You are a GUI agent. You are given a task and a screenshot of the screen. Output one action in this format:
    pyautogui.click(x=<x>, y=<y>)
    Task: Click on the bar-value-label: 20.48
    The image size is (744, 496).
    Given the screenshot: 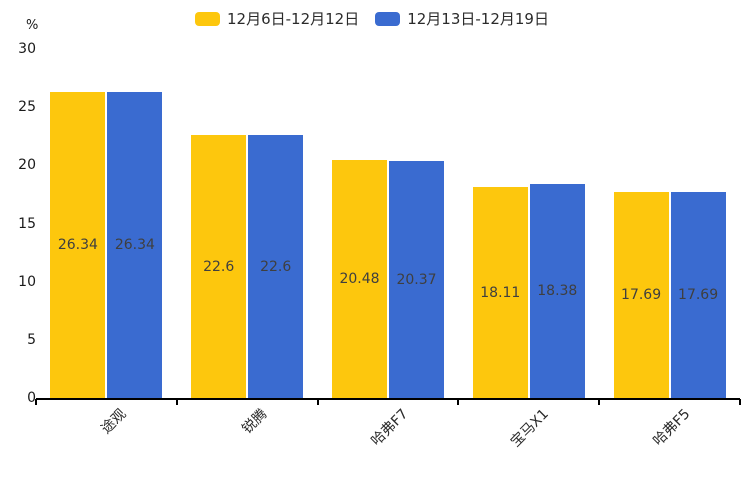 What is the action you would take?
    pyautogui.click(x=359, y=278)
    